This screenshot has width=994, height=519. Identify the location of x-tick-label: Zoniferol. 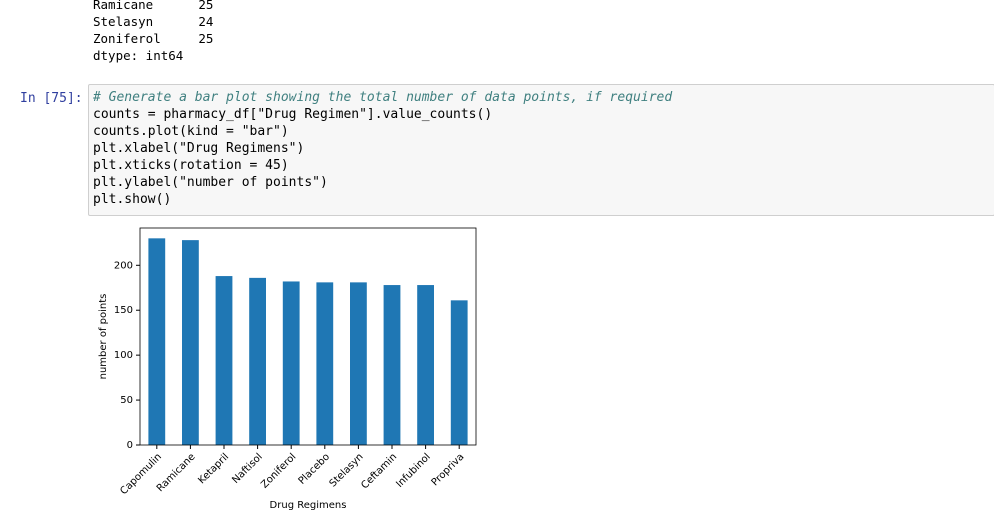
(278, 470).